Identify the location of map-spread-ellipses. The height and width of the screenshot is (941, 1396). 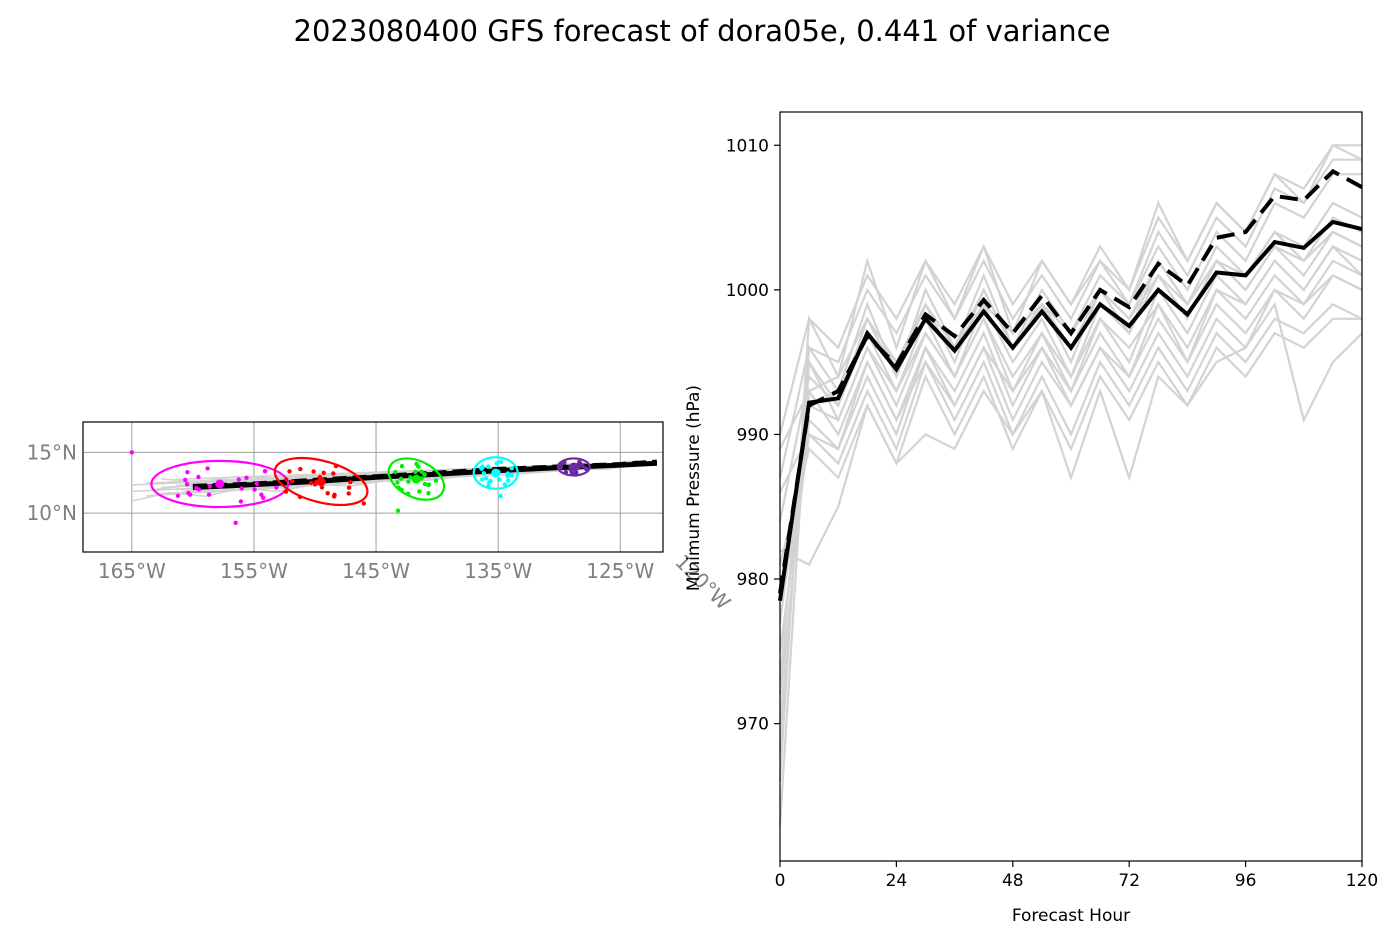
(370, 482).